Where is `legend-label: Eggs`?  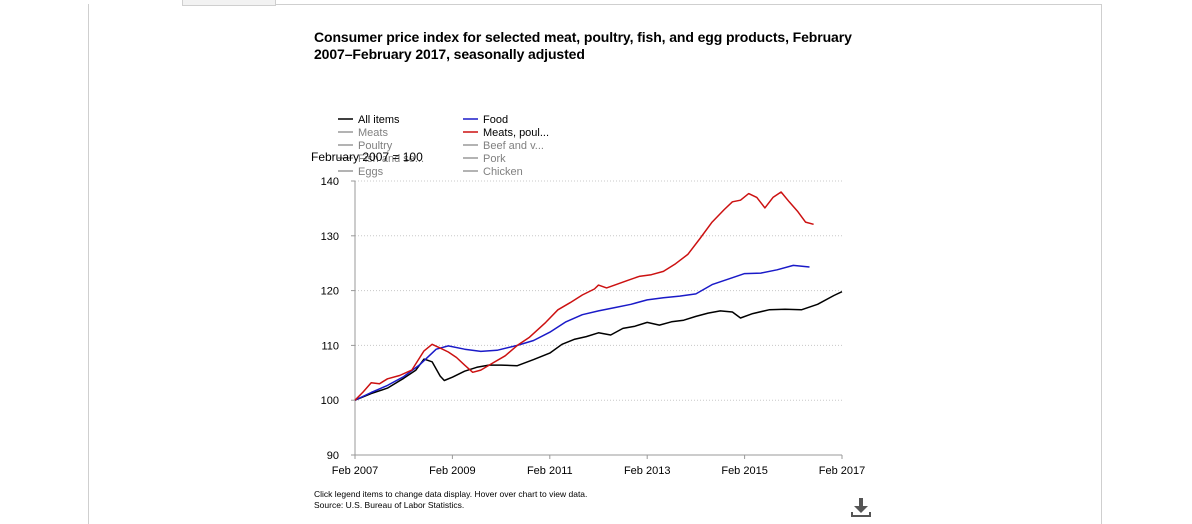 legend-label: Eggs is located at coordinates (371, 172).